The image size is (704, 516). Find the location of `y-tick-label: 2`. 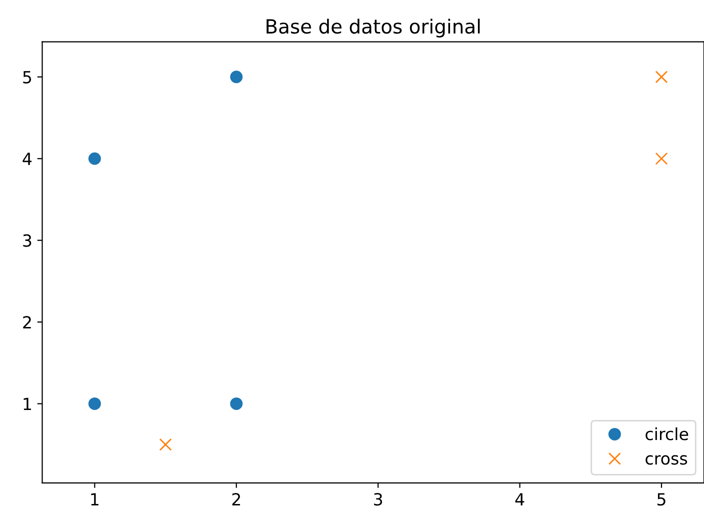

y-tick-label: 2 is located at coordinates (27, 322).